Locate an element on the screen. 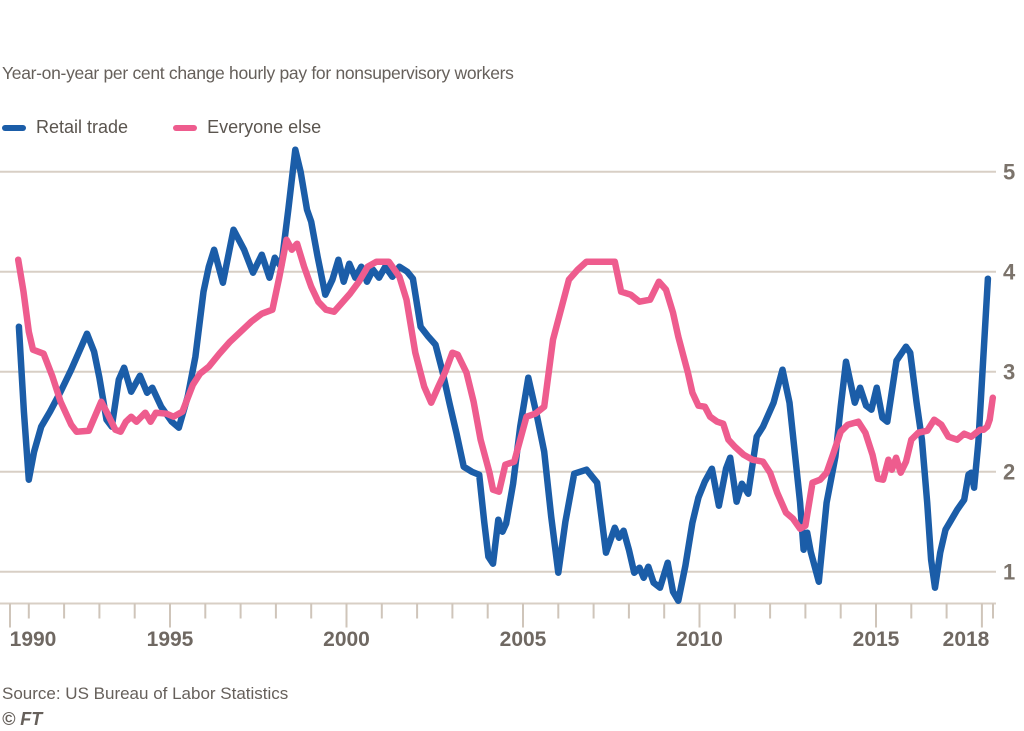 The image size is (1024, 731). x-tick-label: 2005 is located at coordinates (523, 639).